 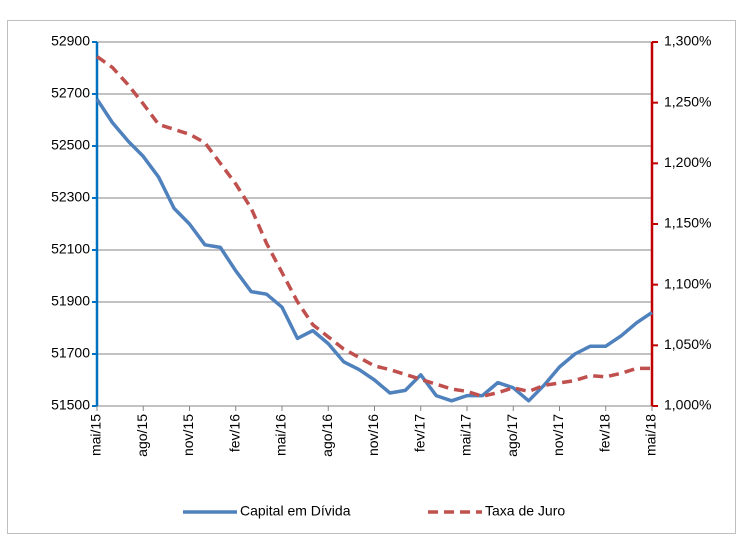 What do you see at coordinates (70, 197) in the screenshot?
I see `y-tick-label: 52300` at bounding box center [70, 197].